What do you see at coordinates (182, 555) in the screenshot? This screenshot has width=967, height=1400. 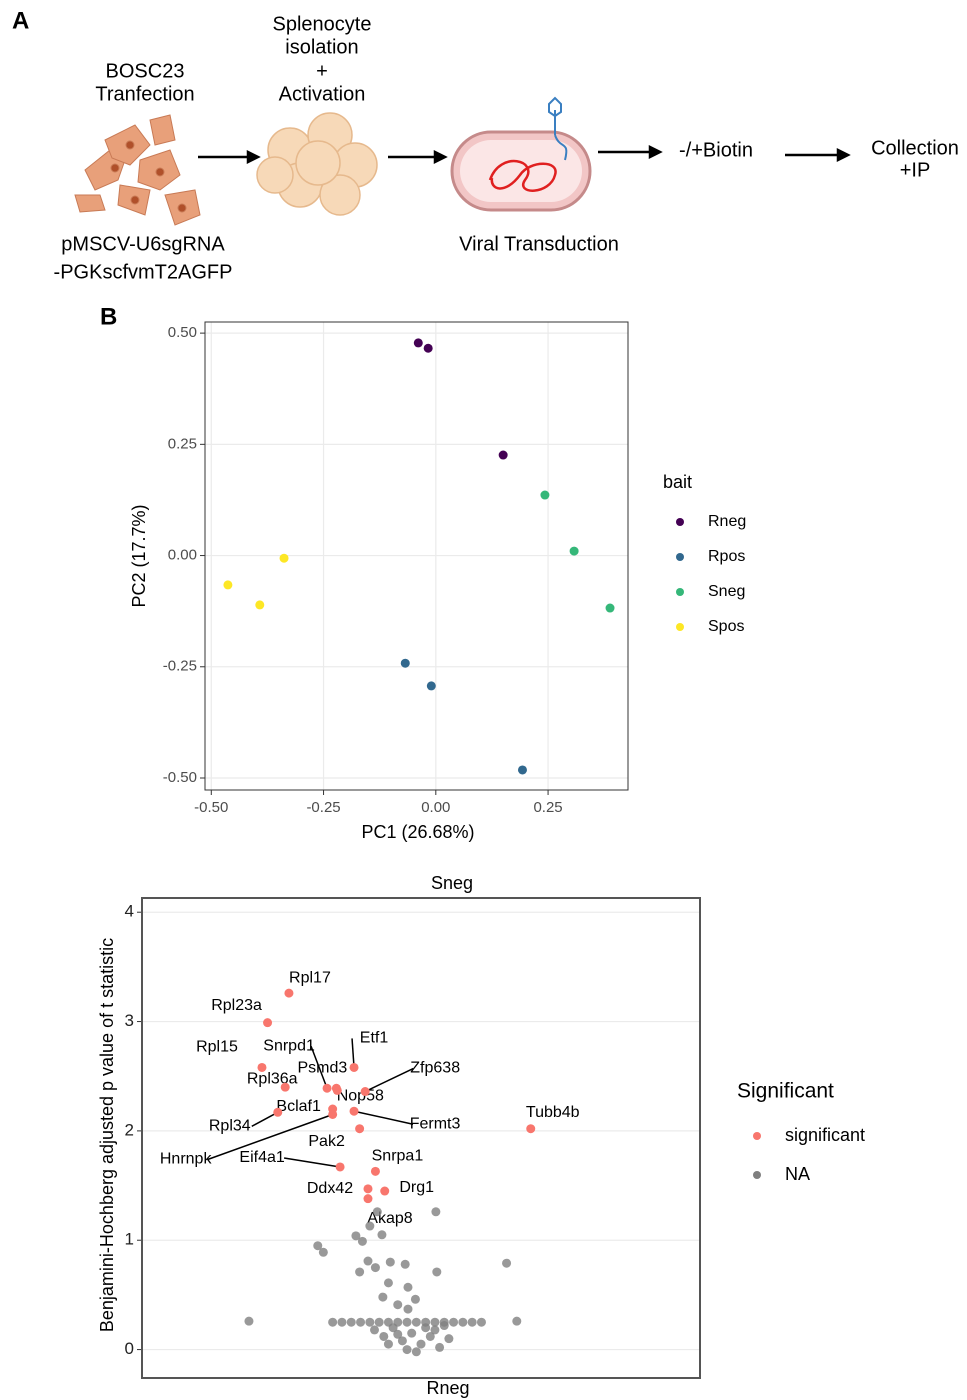 I see `y-tick-label: 0.00` at bounding box center [182, 555].